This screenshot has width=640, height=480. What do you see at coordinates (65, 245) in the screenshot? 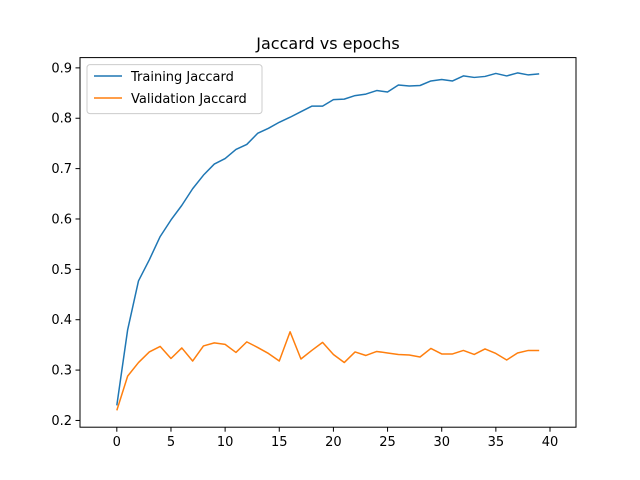
I see `y-axis: 0.2 0.3 0.4 0.5 0.6 0.7 0.8 0.9` at bounding box center [65, 245].